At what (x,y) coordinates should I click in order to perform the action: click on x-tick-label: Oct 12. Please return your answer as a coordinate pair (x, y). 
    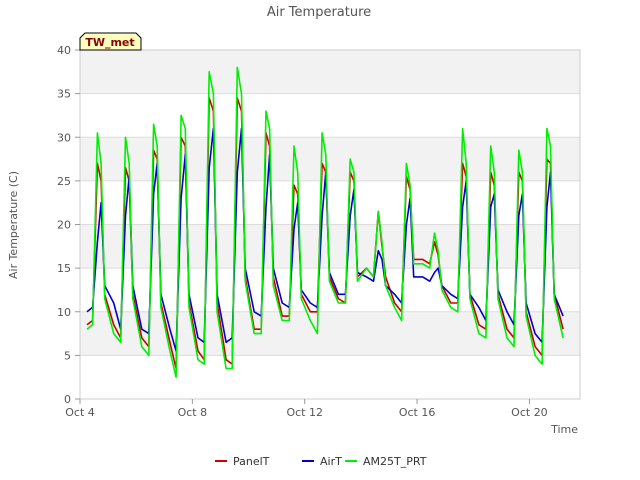
    Looking at the image, I should click on (304, 412).